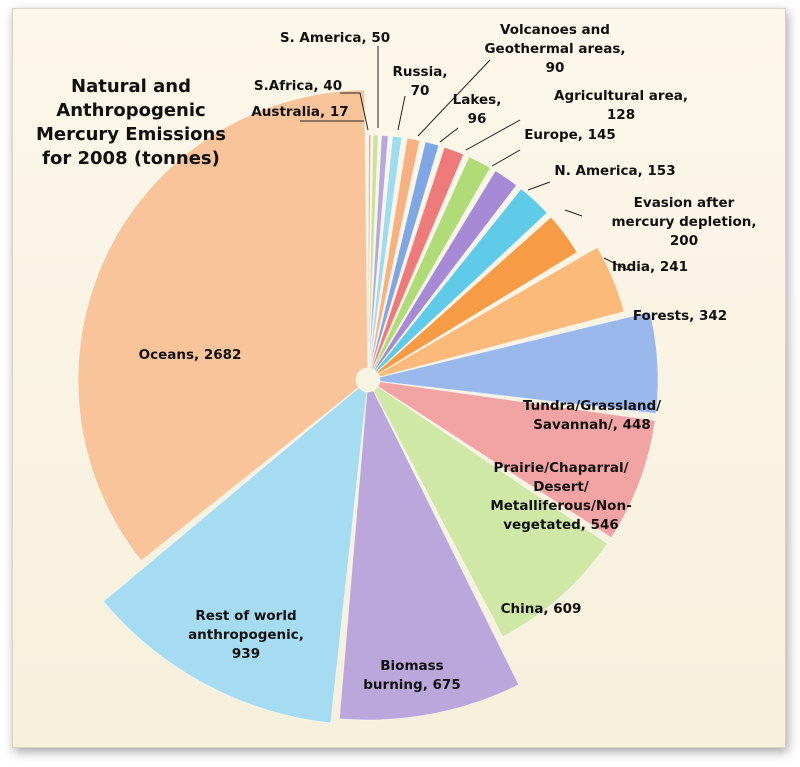 This screenshot has width=800, height=767. Describe the element at coordinates (570, 135) in the screenshot. I see `slice-label: Europe, 145` at that location.